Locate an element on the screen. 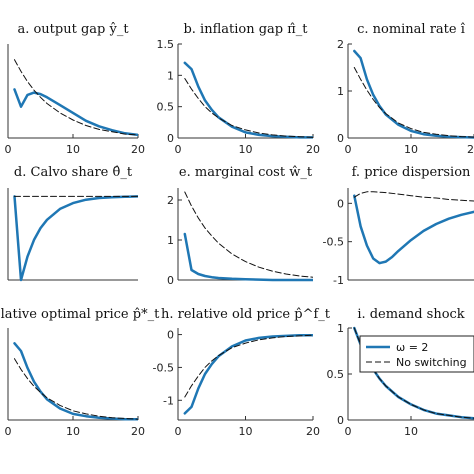 This screenshot has width=474, height=474. panel-title: d. Calvo share θ̂_t is located at coordinates (73, 172).